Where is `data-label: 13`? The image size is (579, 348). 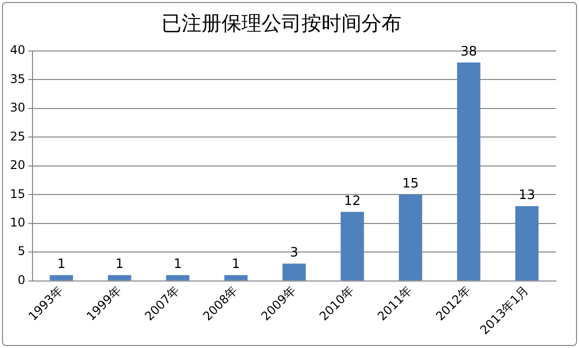 data-label: 13 is located at coordinates (527, 196).